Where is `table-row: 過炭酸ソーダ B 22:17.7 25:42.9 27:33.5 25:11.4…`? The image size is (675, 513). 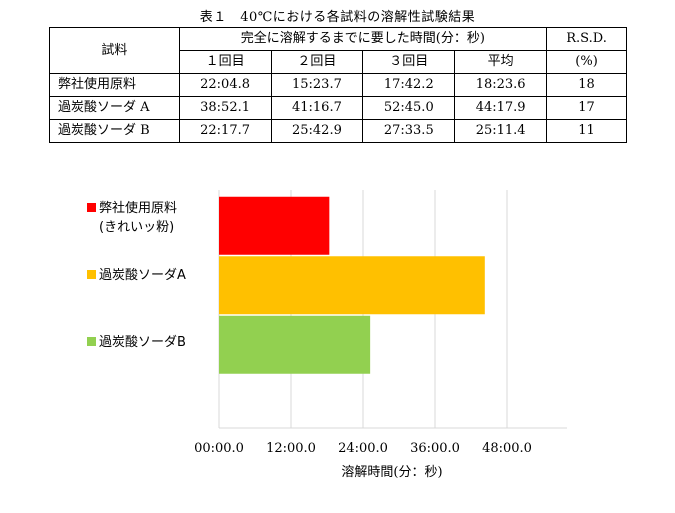 table-row: 過炭酸ソーダ B 22:17.7 25:42.9 27:33.5 25:11.4… is located at coordinates (338, 131).